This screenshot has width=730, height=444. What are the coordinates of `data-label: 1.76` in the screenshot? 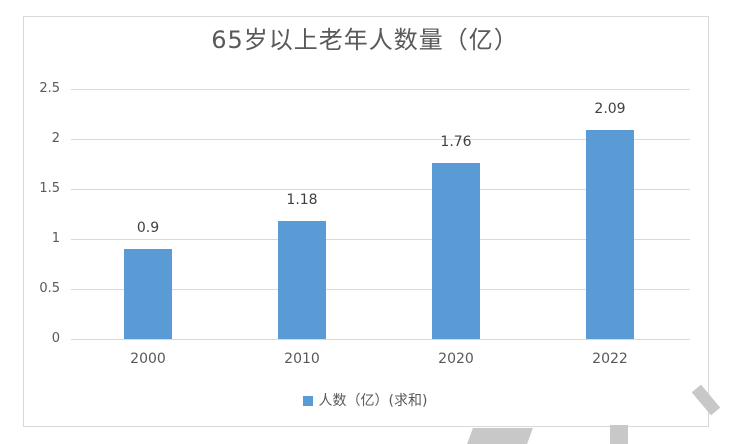 It's located at (456, 142).